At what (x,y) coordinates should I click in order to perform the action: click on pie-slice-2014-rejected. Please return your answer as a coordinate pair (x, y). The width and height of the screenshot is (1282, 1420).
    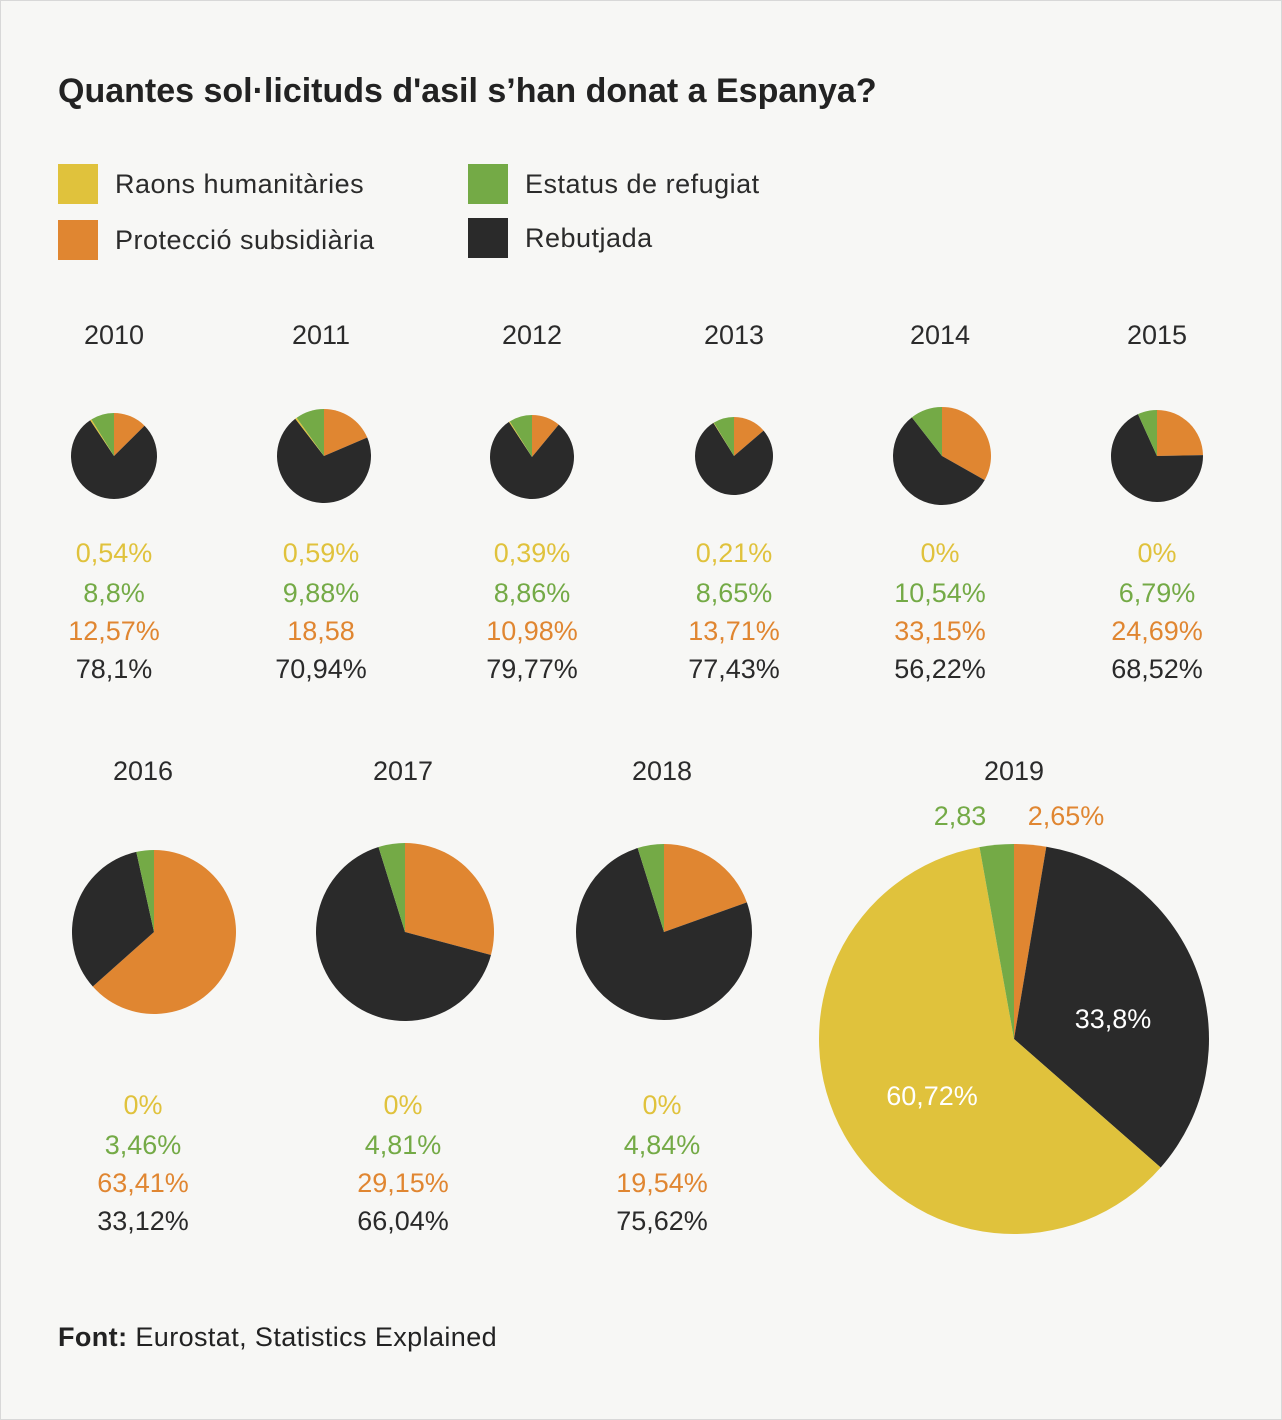
    Looking at the image, I should click on (938, 461).